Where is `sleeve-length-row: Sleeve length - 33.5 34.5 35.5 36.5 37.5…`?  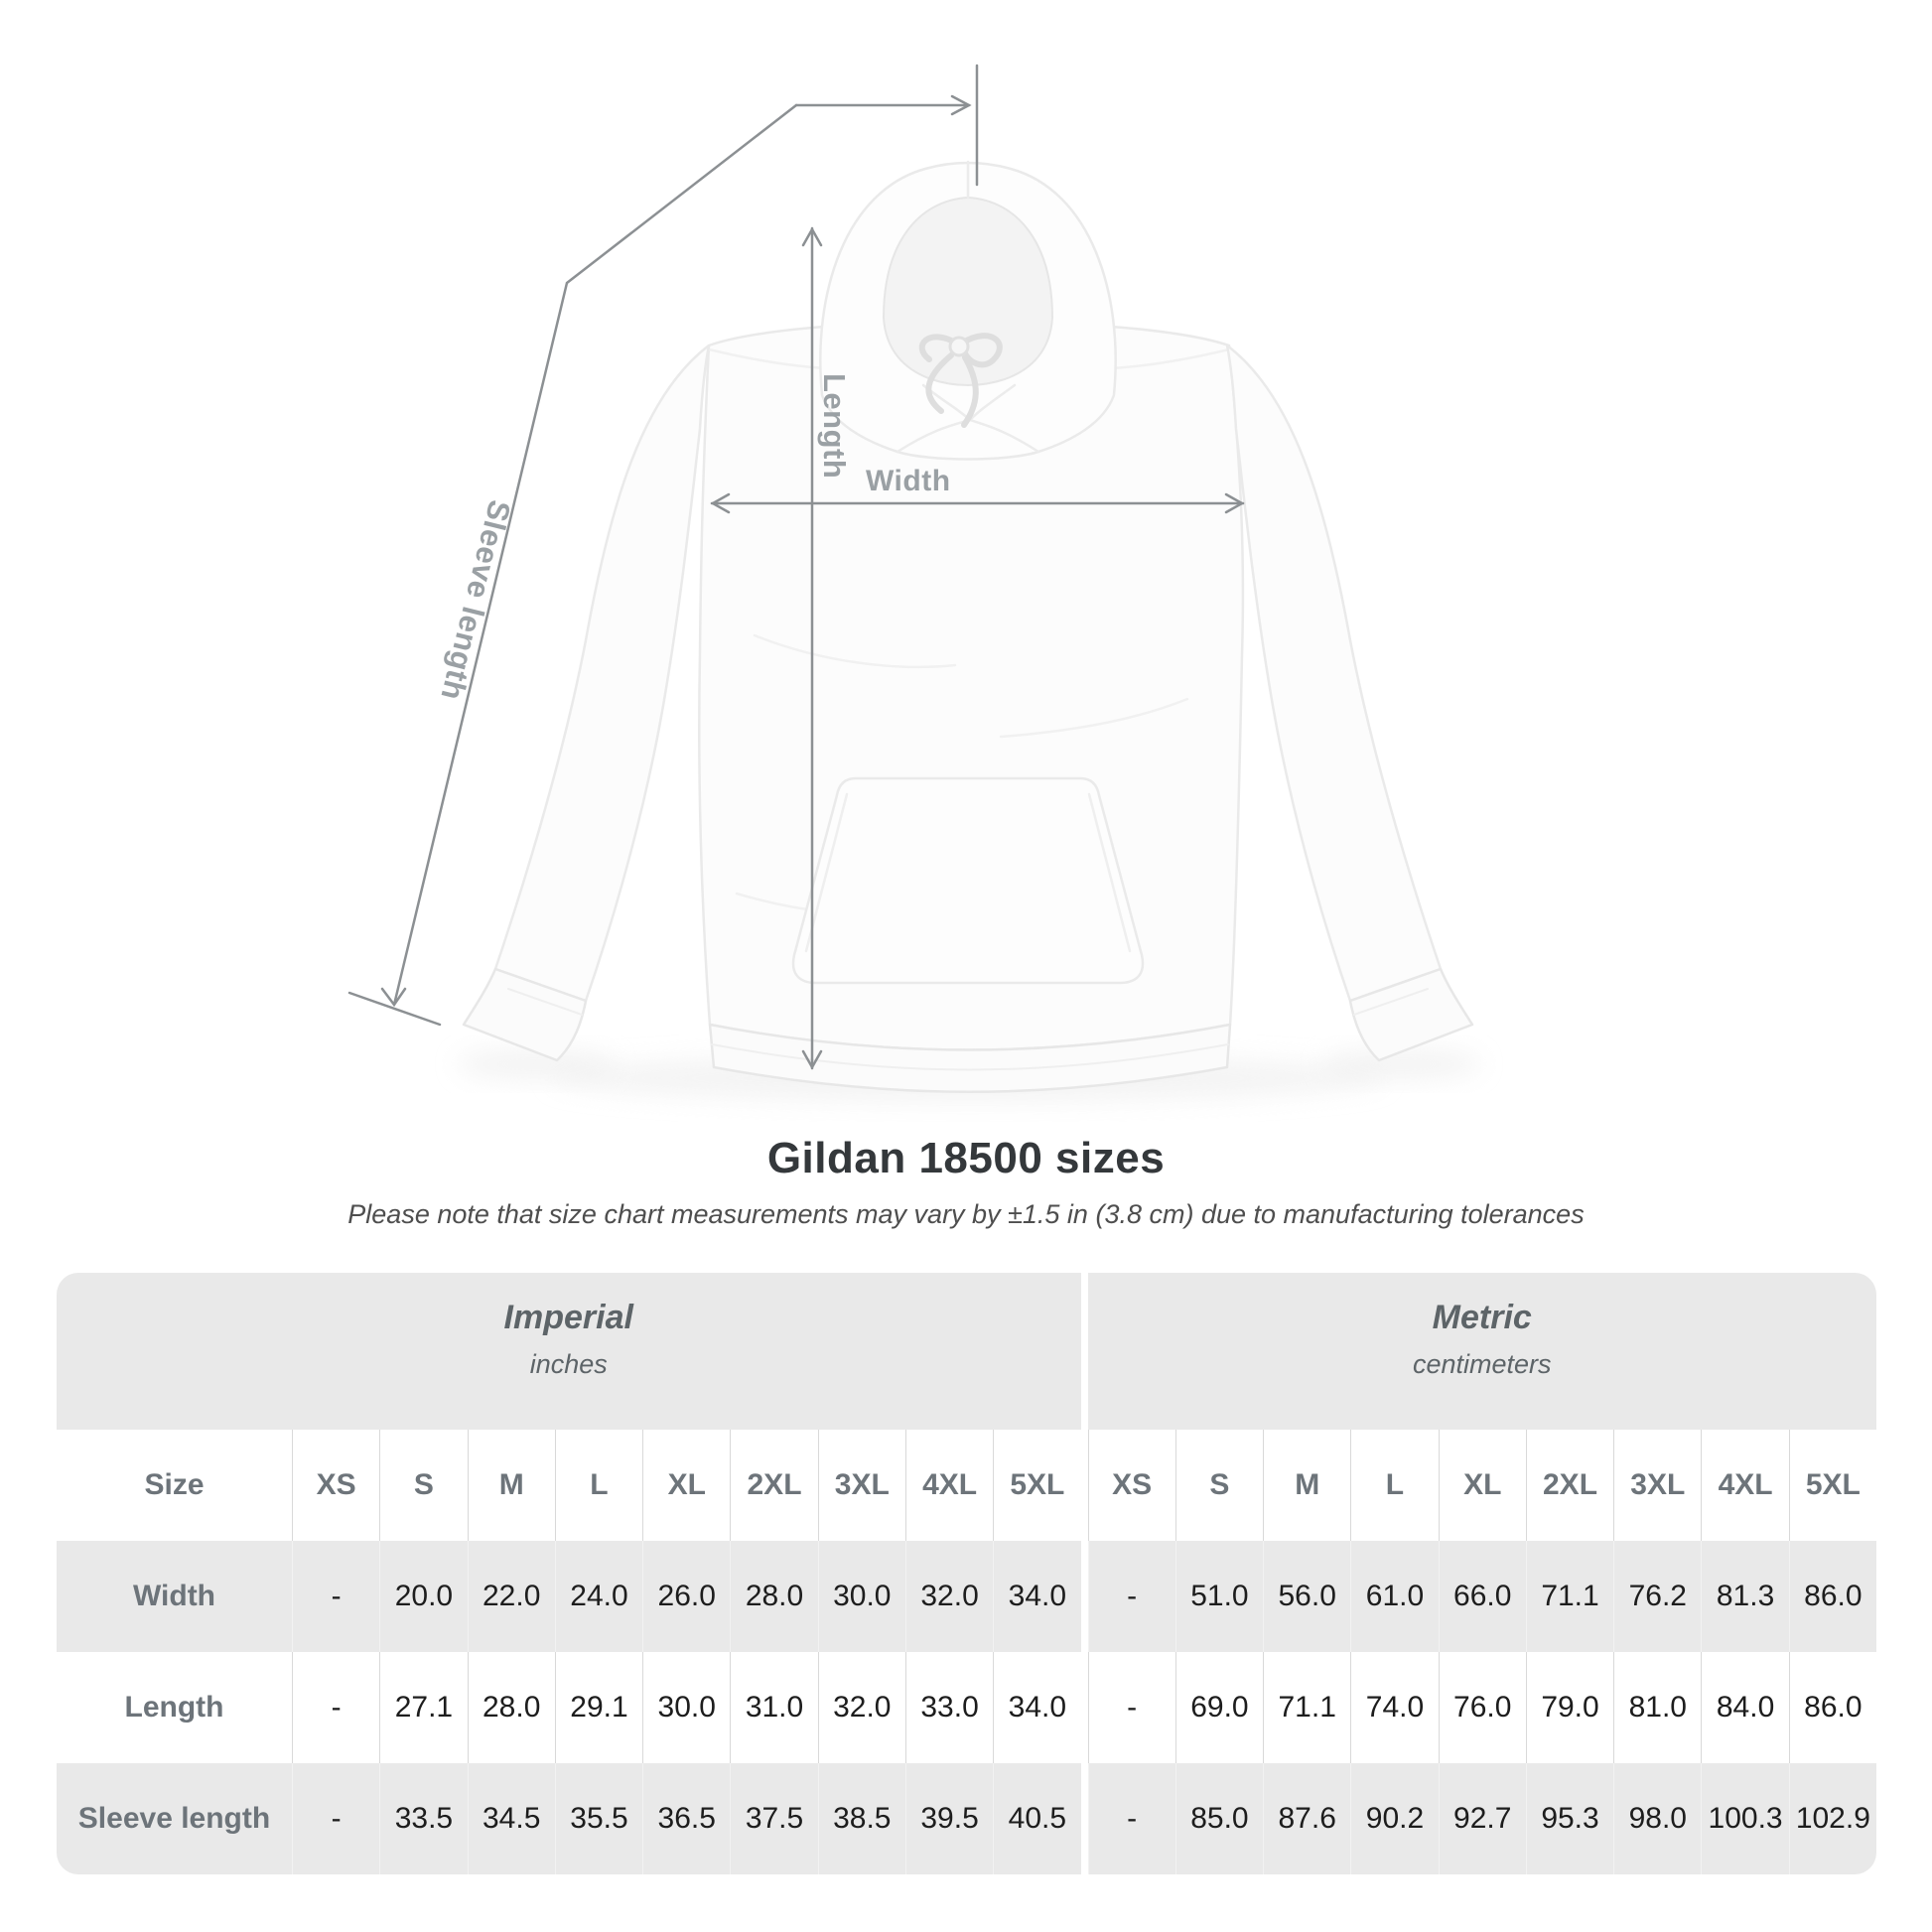
sleeve-length-row: Sleeve length - 33.5 34.5 35.5 36.5 37.5… is located at coordinates (967, 1818).